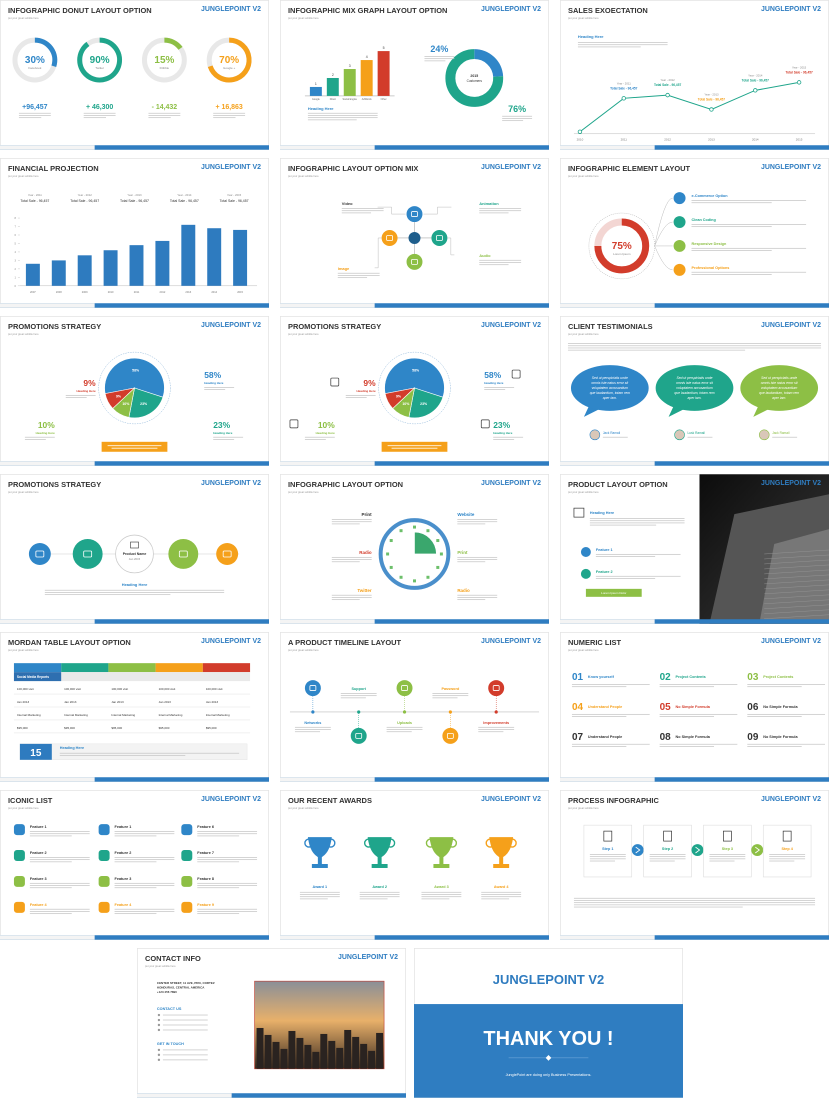  Describe the element at coordinates (779, 393) in the screenshot. I see `label: que laudantium, totam rem` at that location.